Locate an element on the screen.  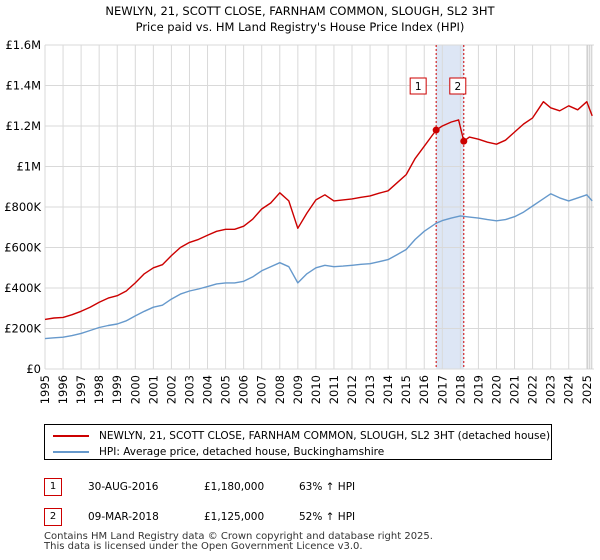
x-tick-label: 2018 is located at coordinates (460, 389).